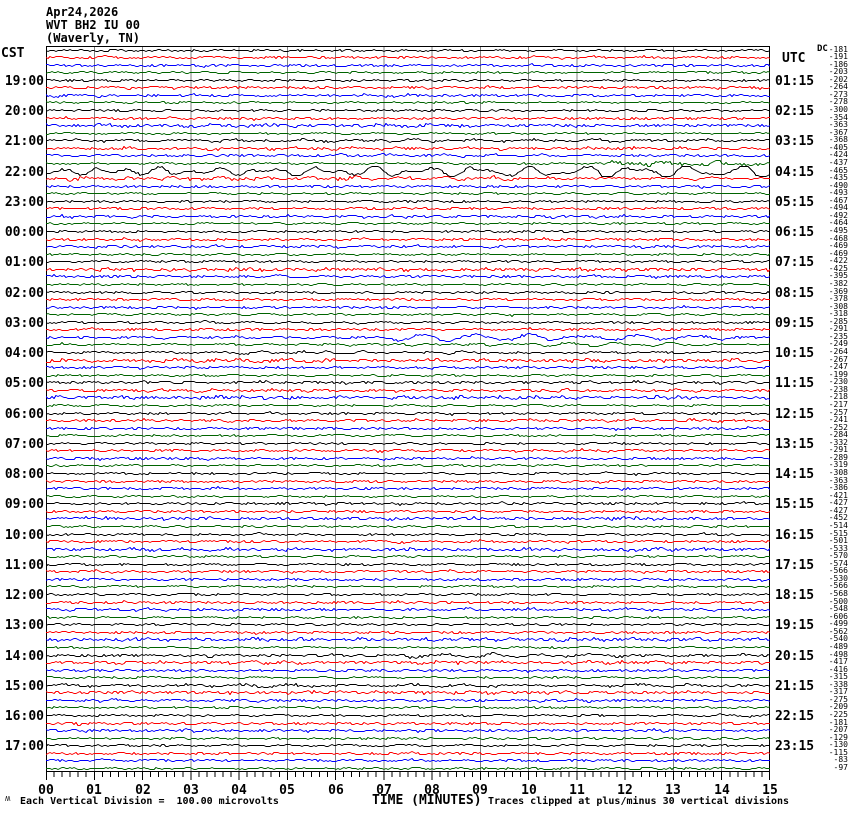 The height and width of the screenshot is (814, 850). What do you see at coordinates (838, 593) in the screenshot?
I see `dc-offset-value: -568` at bounding box center [838, 593].